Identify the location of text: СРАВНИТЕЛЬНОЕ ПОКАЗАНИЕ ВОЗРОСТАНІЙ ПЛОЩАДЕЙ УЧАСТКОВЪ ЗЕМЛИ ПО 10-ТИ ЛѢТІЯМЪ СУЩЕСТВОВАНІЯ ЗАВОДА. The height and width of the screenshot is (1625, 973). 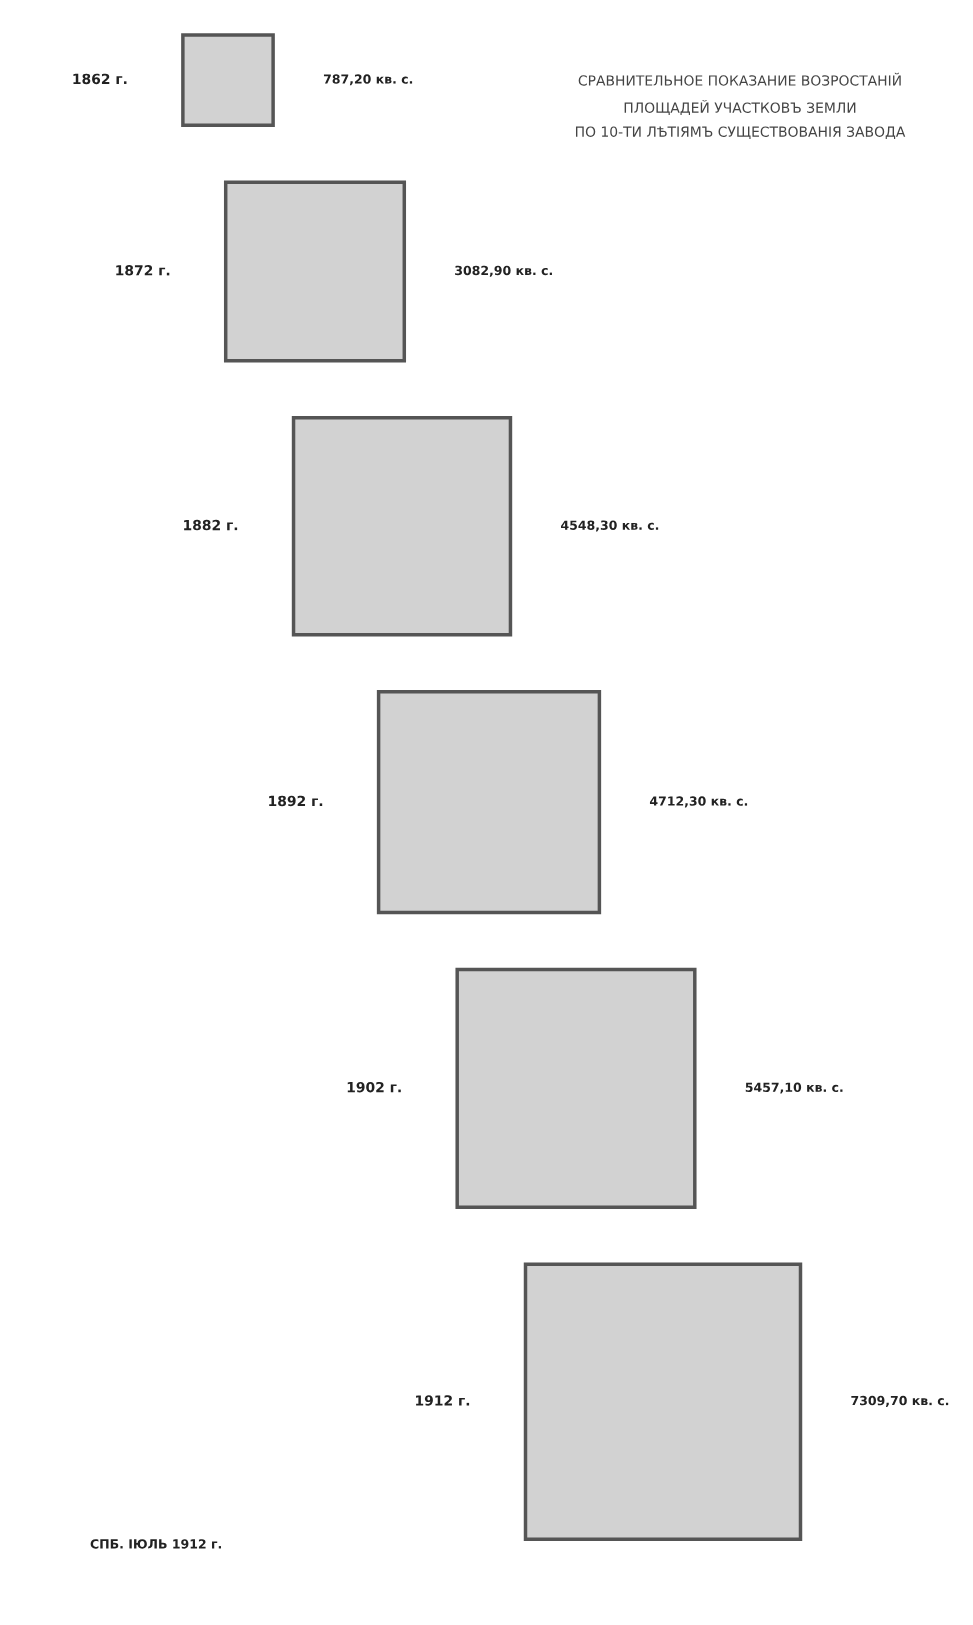
(741, 105).